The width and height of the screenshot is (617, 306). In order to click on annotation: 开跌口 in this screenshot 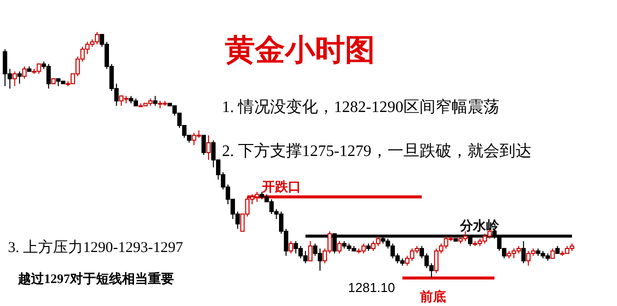, I will do `click(281, 186)`.